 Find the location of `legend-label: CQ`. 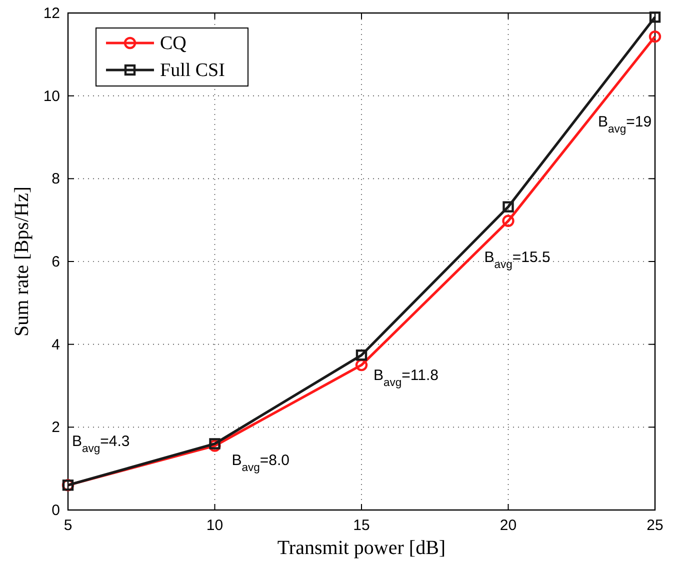

legend-label: CQ is located at coordinates (173, 43).